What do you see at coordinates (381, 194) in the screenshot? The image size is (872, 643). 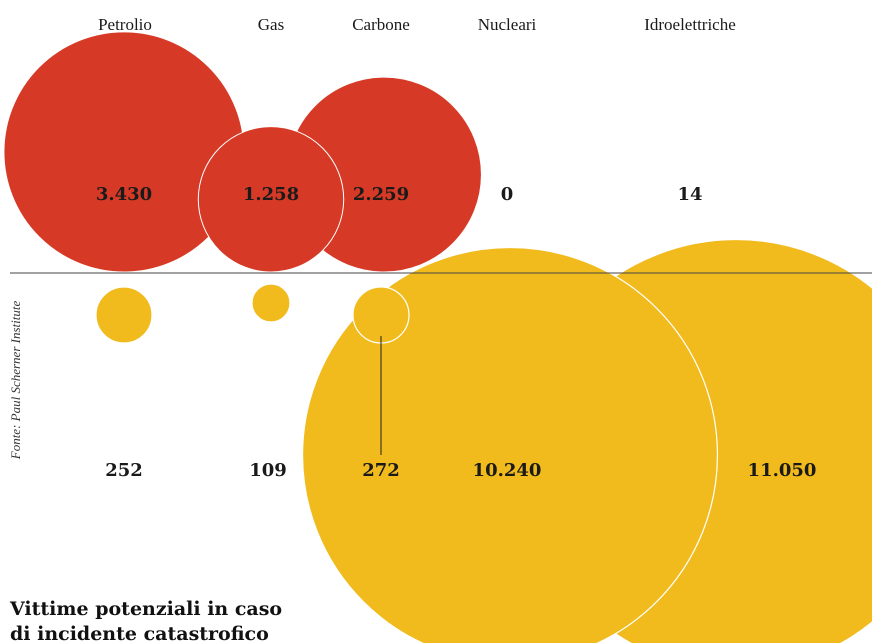 I see `value-label-top-carbone: 2.259` at bounding box center [381, 194].